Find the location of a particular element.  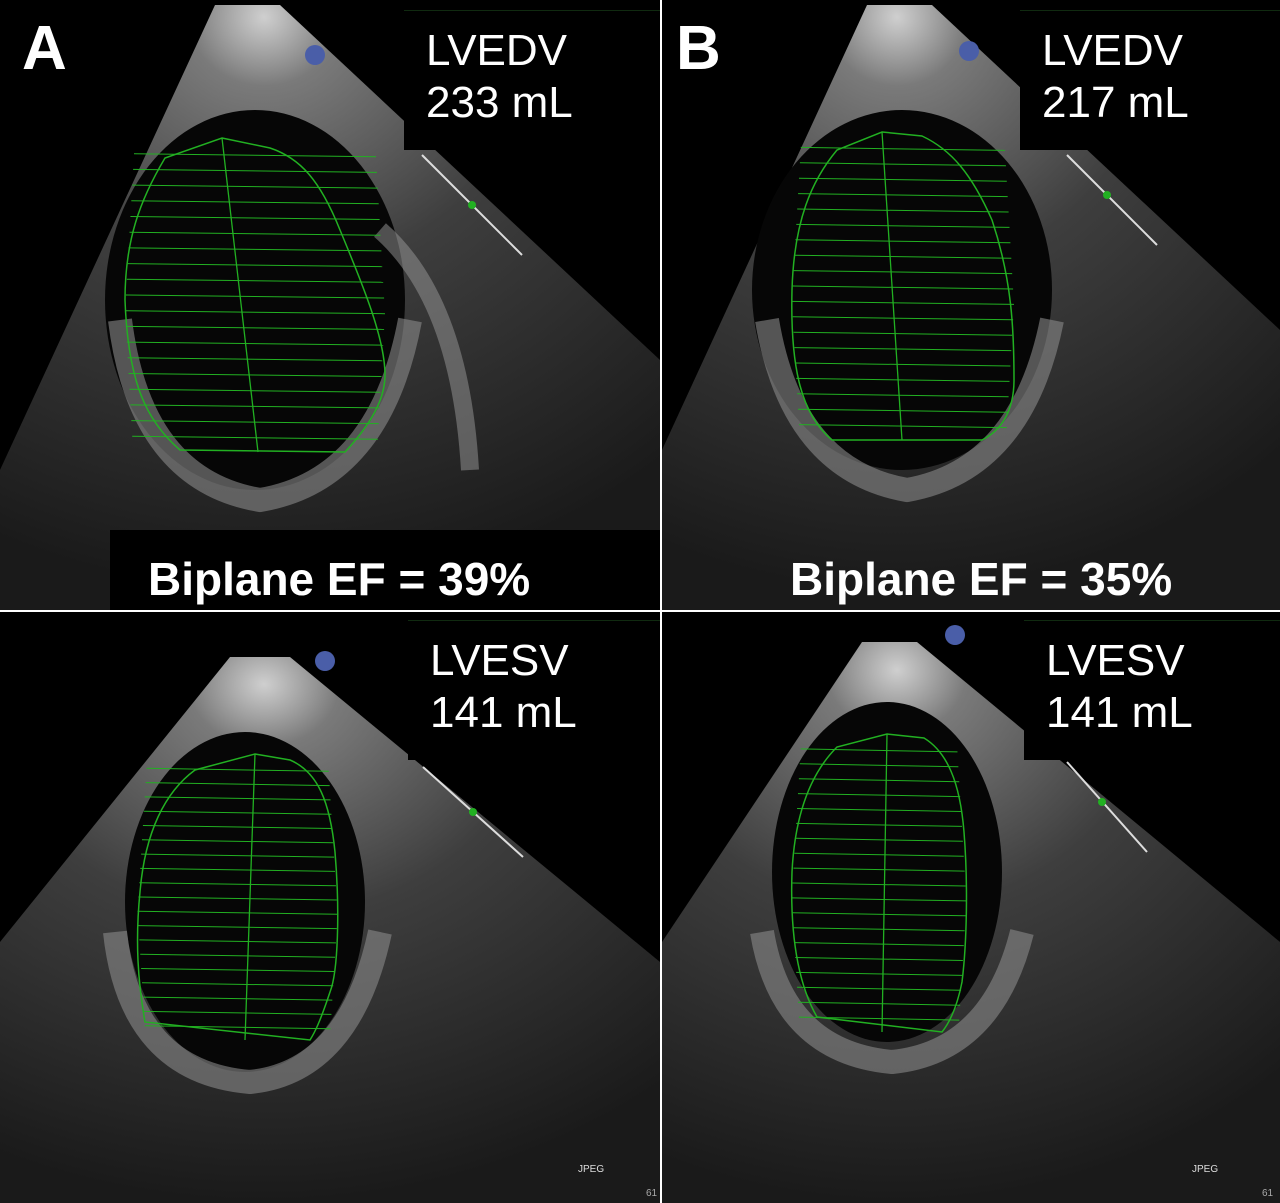

biplane-ef-a: Biplane EF = 39% is located at coordinates (339, 579).